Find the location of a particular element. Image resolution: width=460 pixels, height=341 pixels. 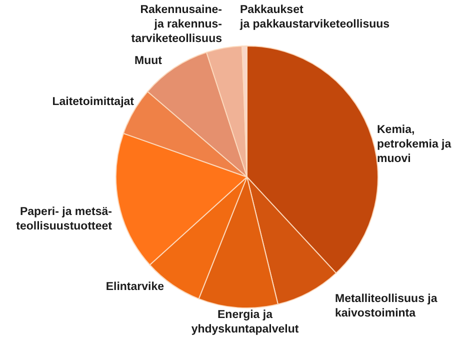

slice-label: Rakennusaine- ja rakennus-tarviketeollisuus is located at coordinates (176, 24).